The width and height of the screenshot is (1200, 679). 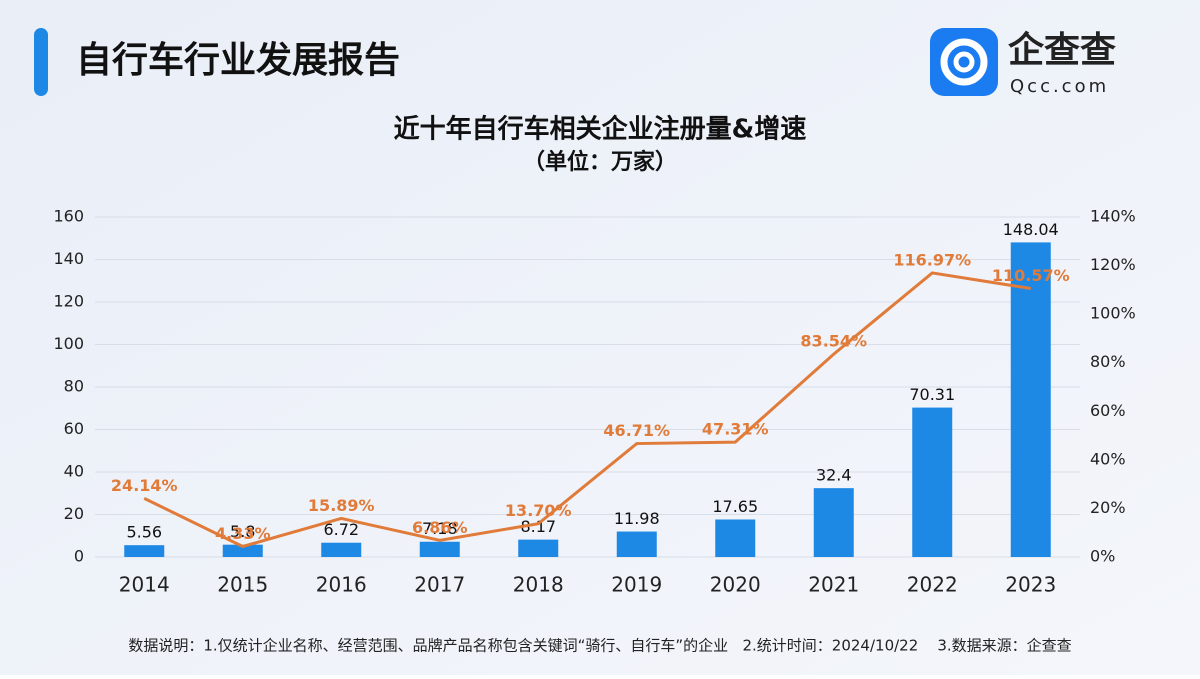 What do you see at coordinates (79, 556) in the screenshot?
I see `y-tick-label: 0` at bounding box center [79, 556].